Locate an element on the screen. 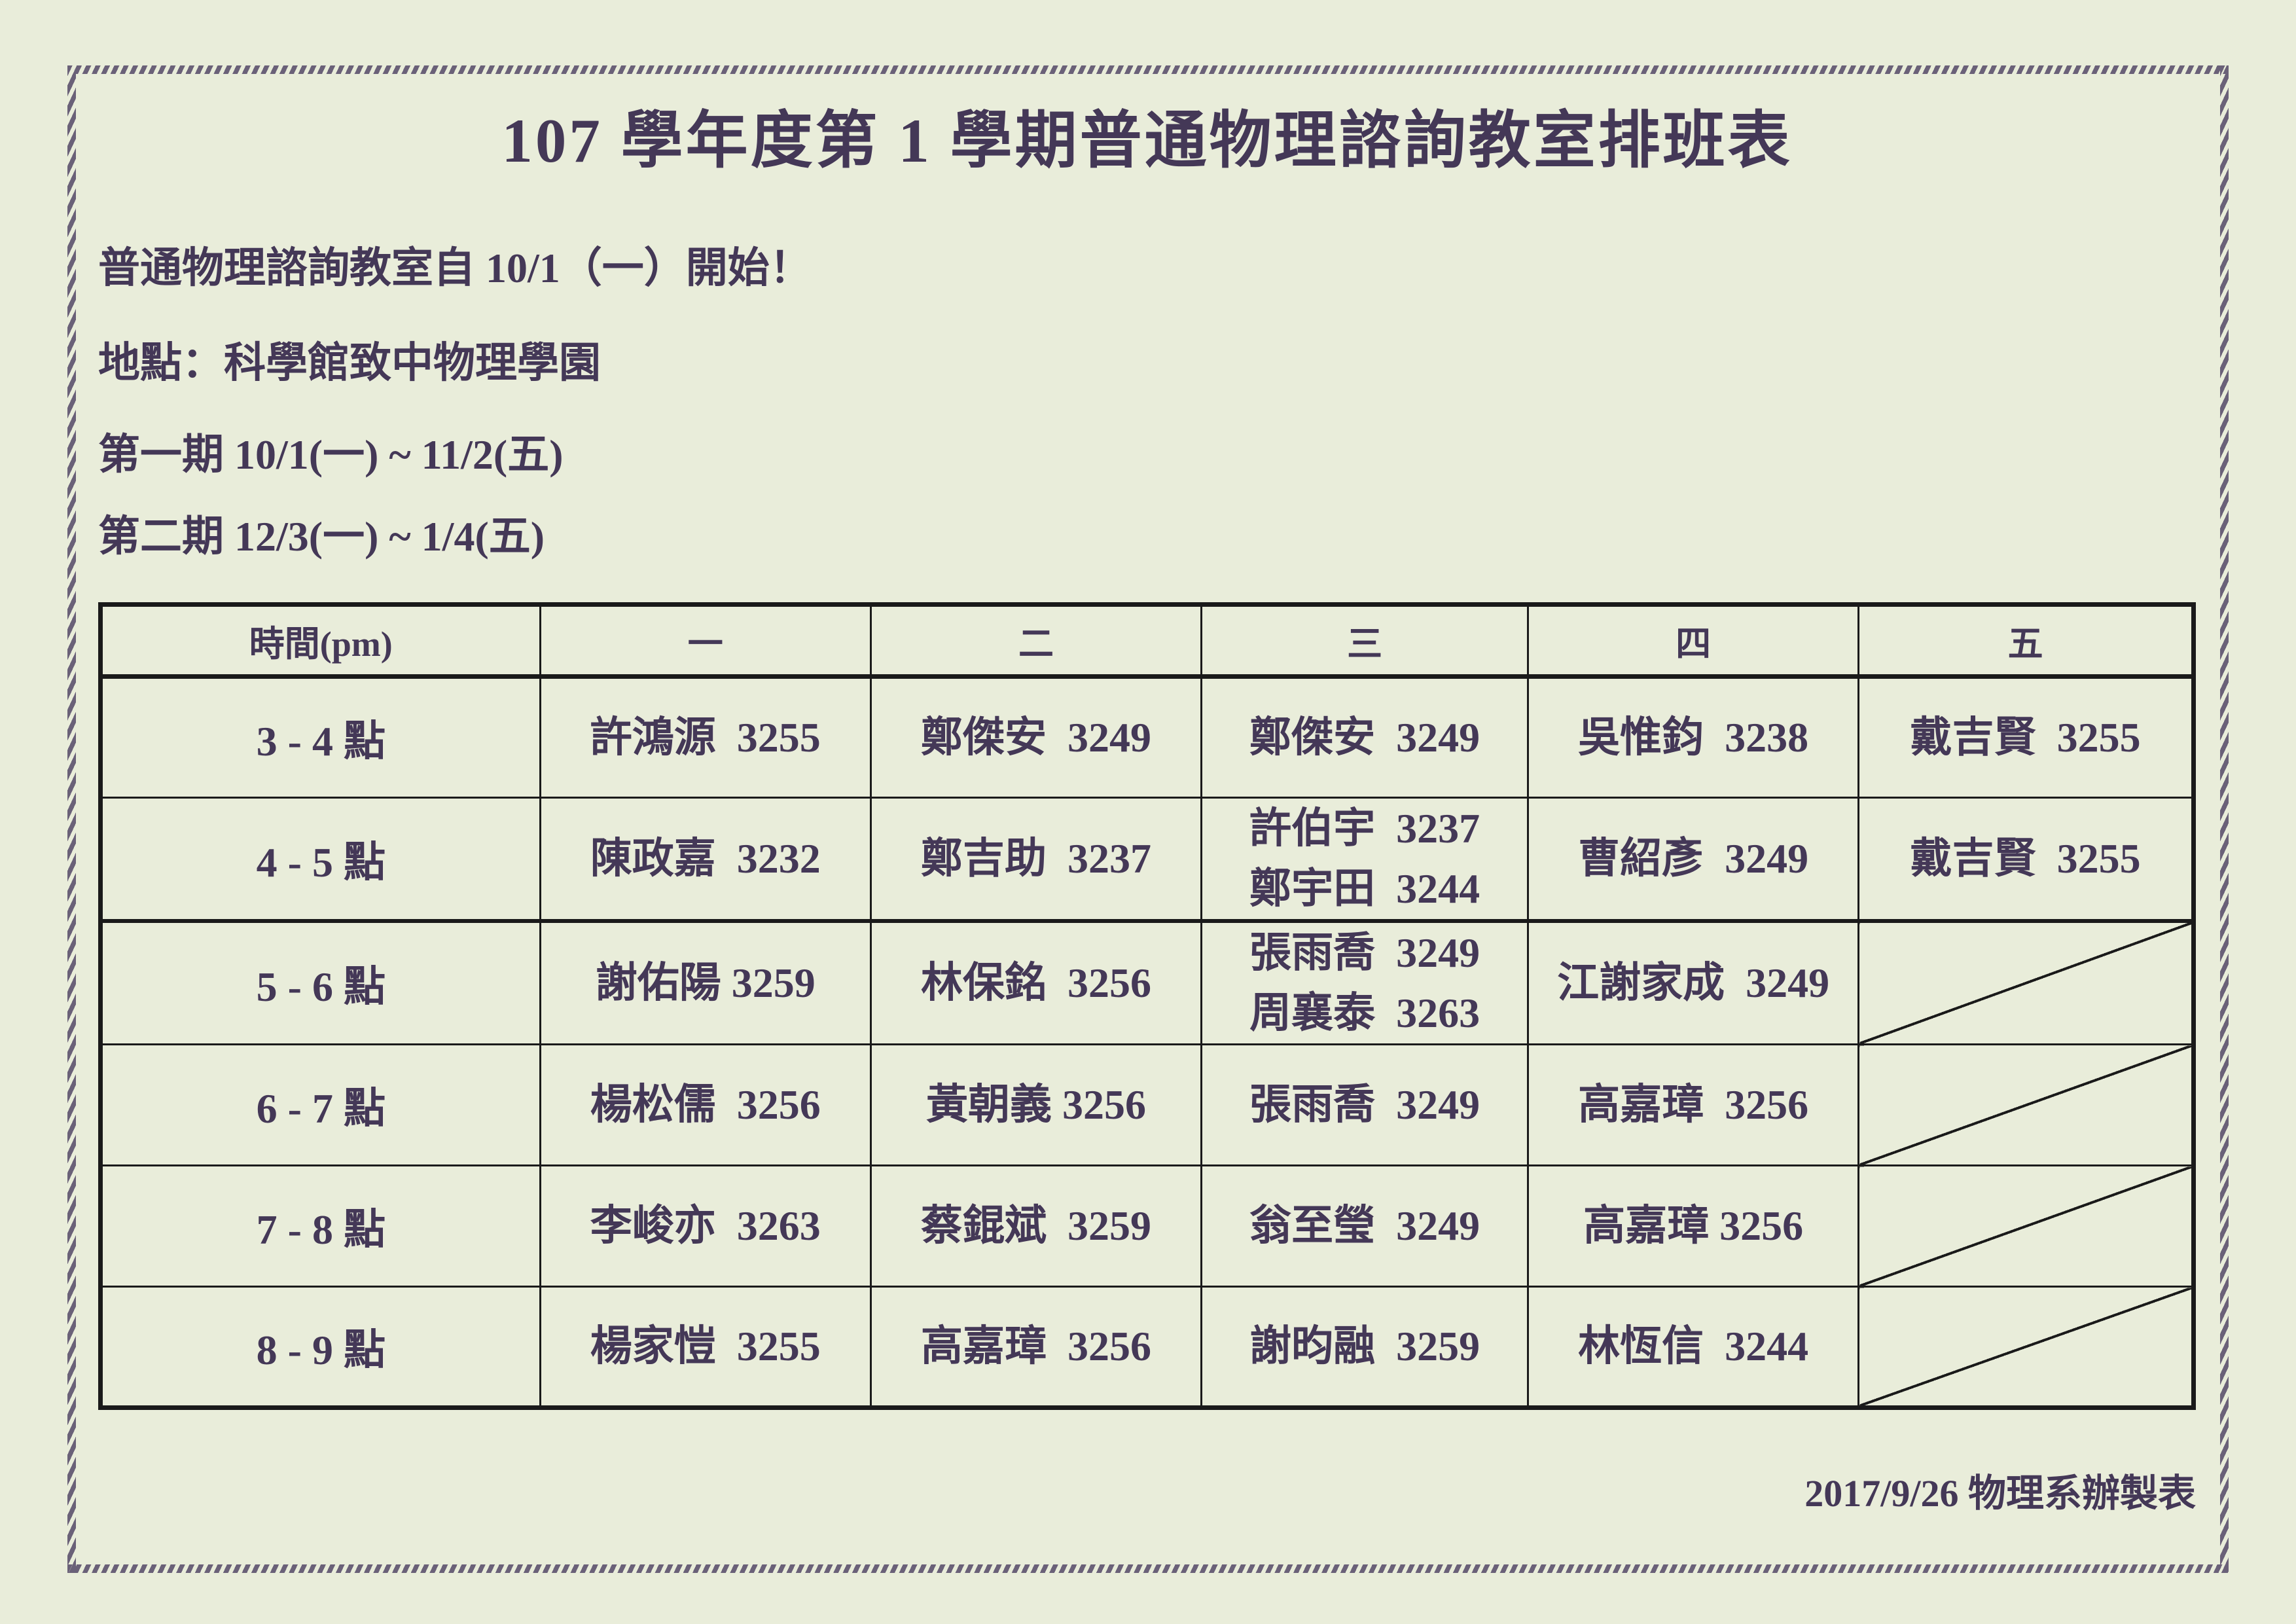  page-title: 107 學年度第 1 學期普通物理諮詢教室排班表 is located at coordinates (1147, 140).